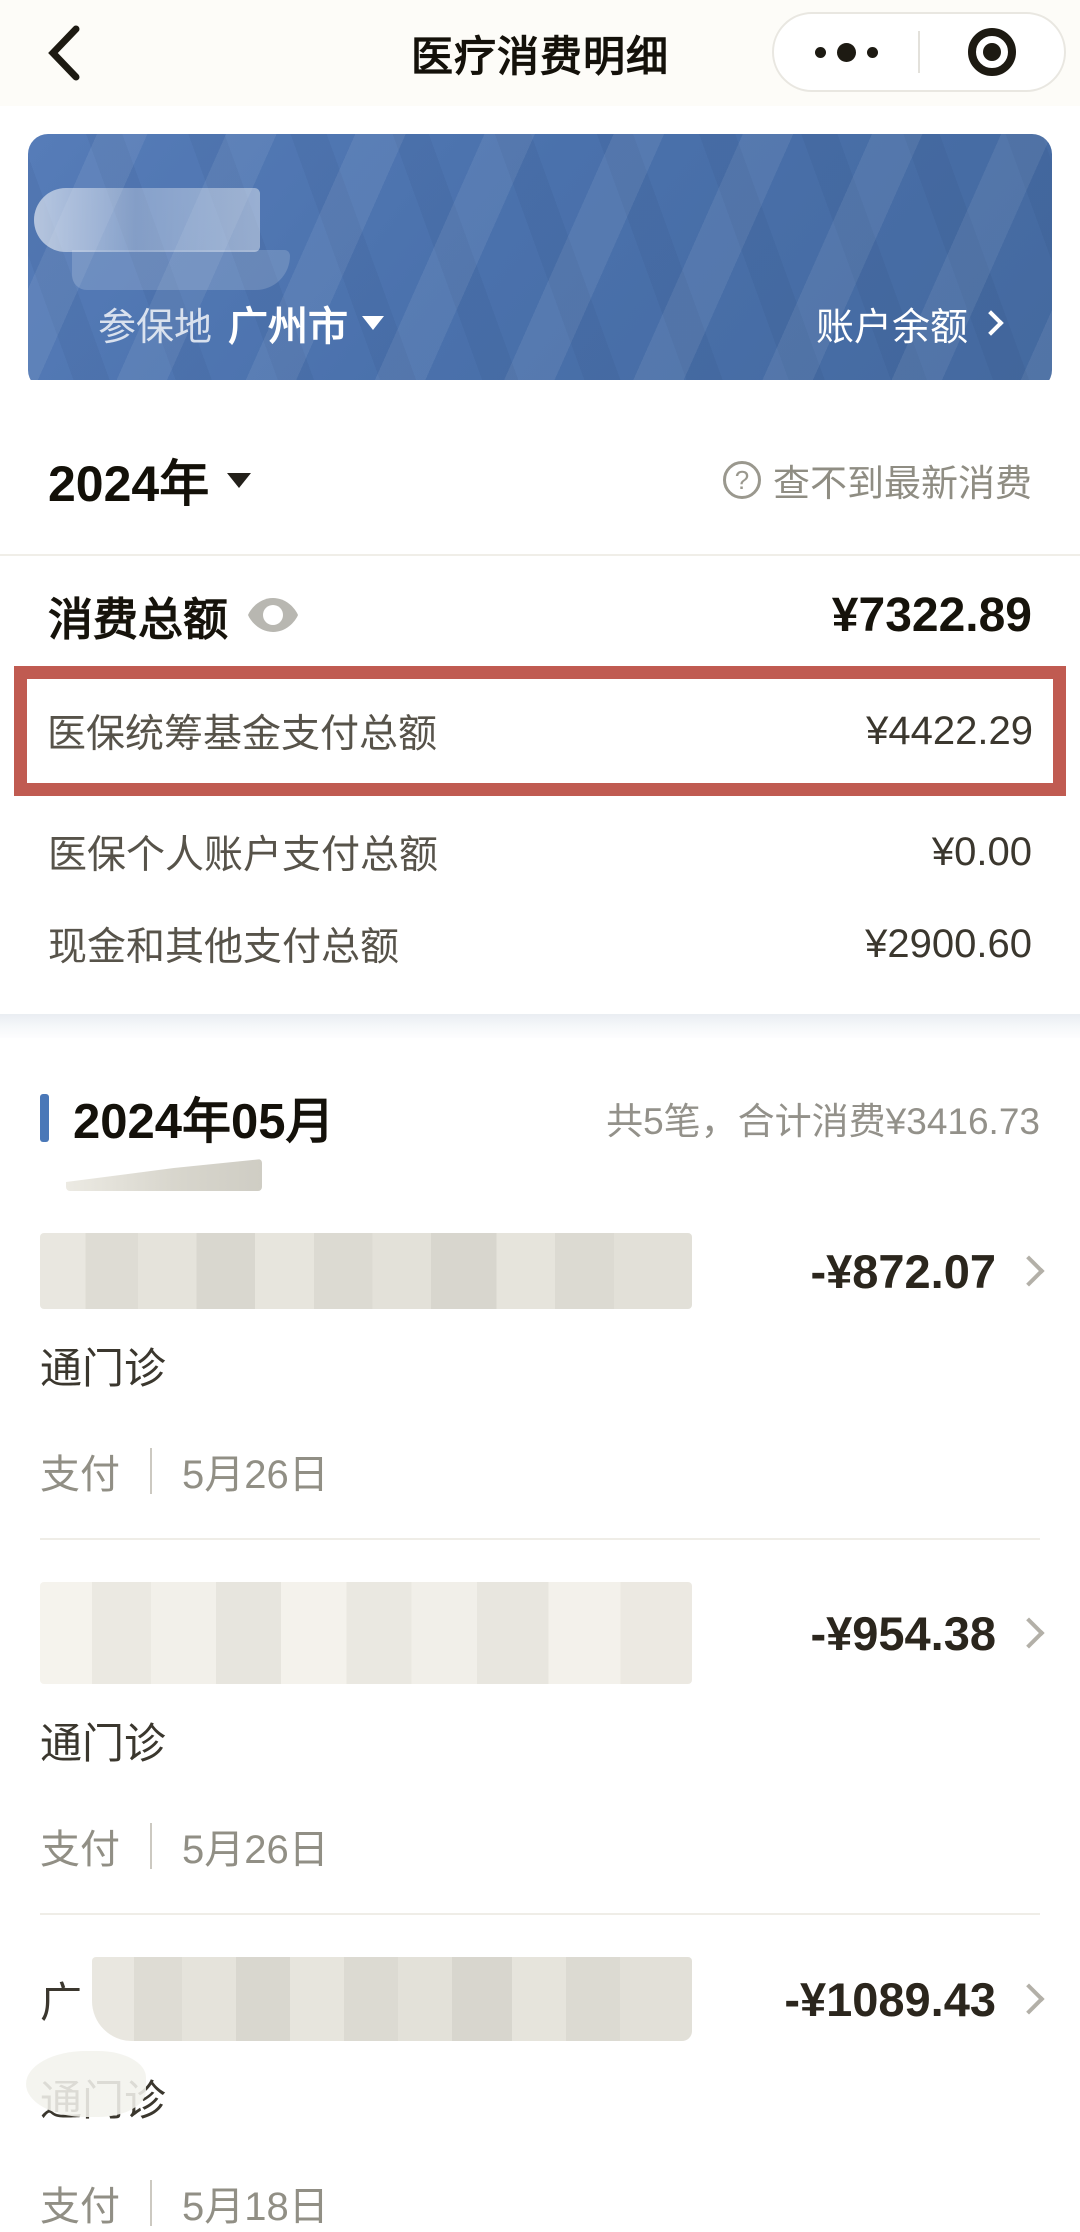 The height and width of the screenshot is (2232, 1080). Describe the element at coordinates (540, 262) in the screenshot. I see `insurance-banner: 参保地 广州市 账户余额` at that location.